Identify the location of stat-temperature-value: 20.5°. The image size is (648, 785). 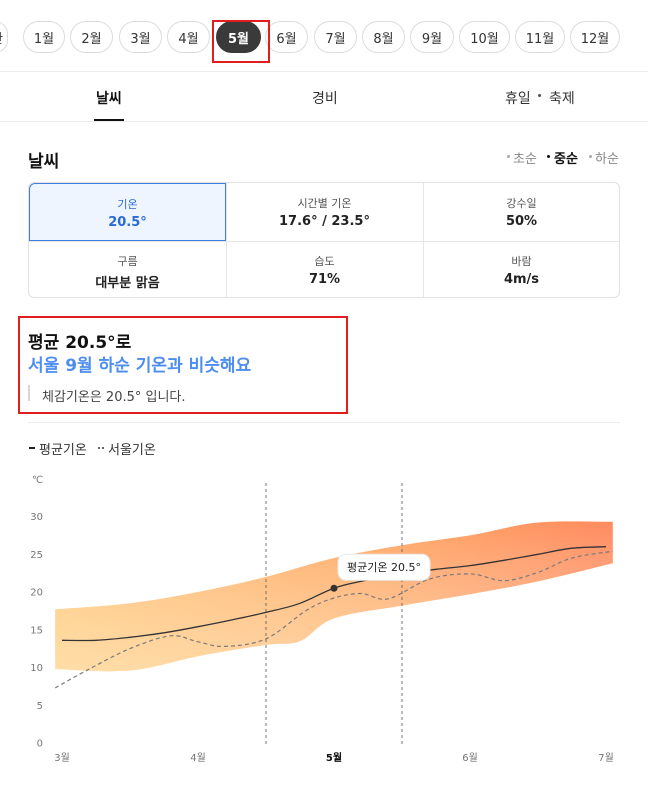
(127, 222).